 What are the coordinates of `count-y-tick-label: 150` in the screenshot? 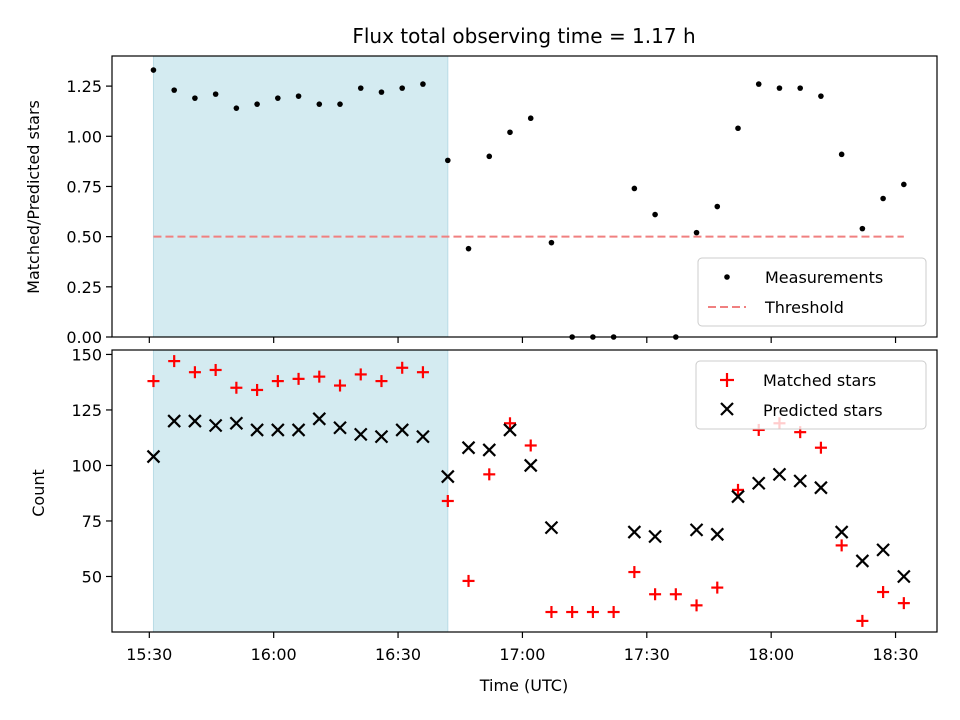 It's located at (86, 354).